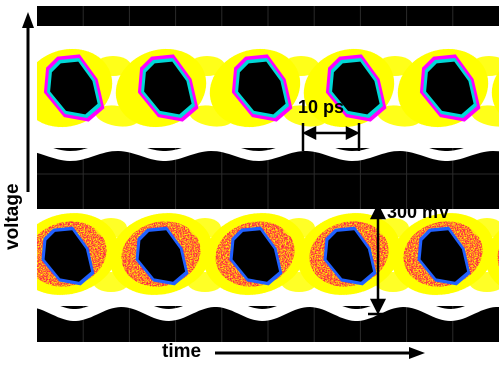  Describe the element at coordinates (320, 353) in the screenshot. I see `x-axis-arrow` at that location.